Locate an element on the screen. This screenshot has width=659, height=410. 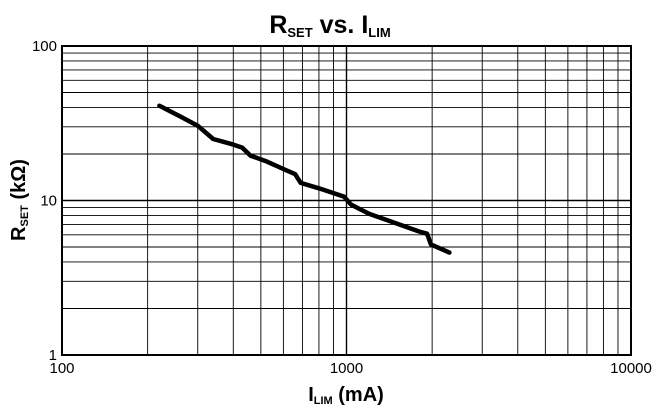
chart-title-i-sub: LIM is located at coordinates (379, 32).